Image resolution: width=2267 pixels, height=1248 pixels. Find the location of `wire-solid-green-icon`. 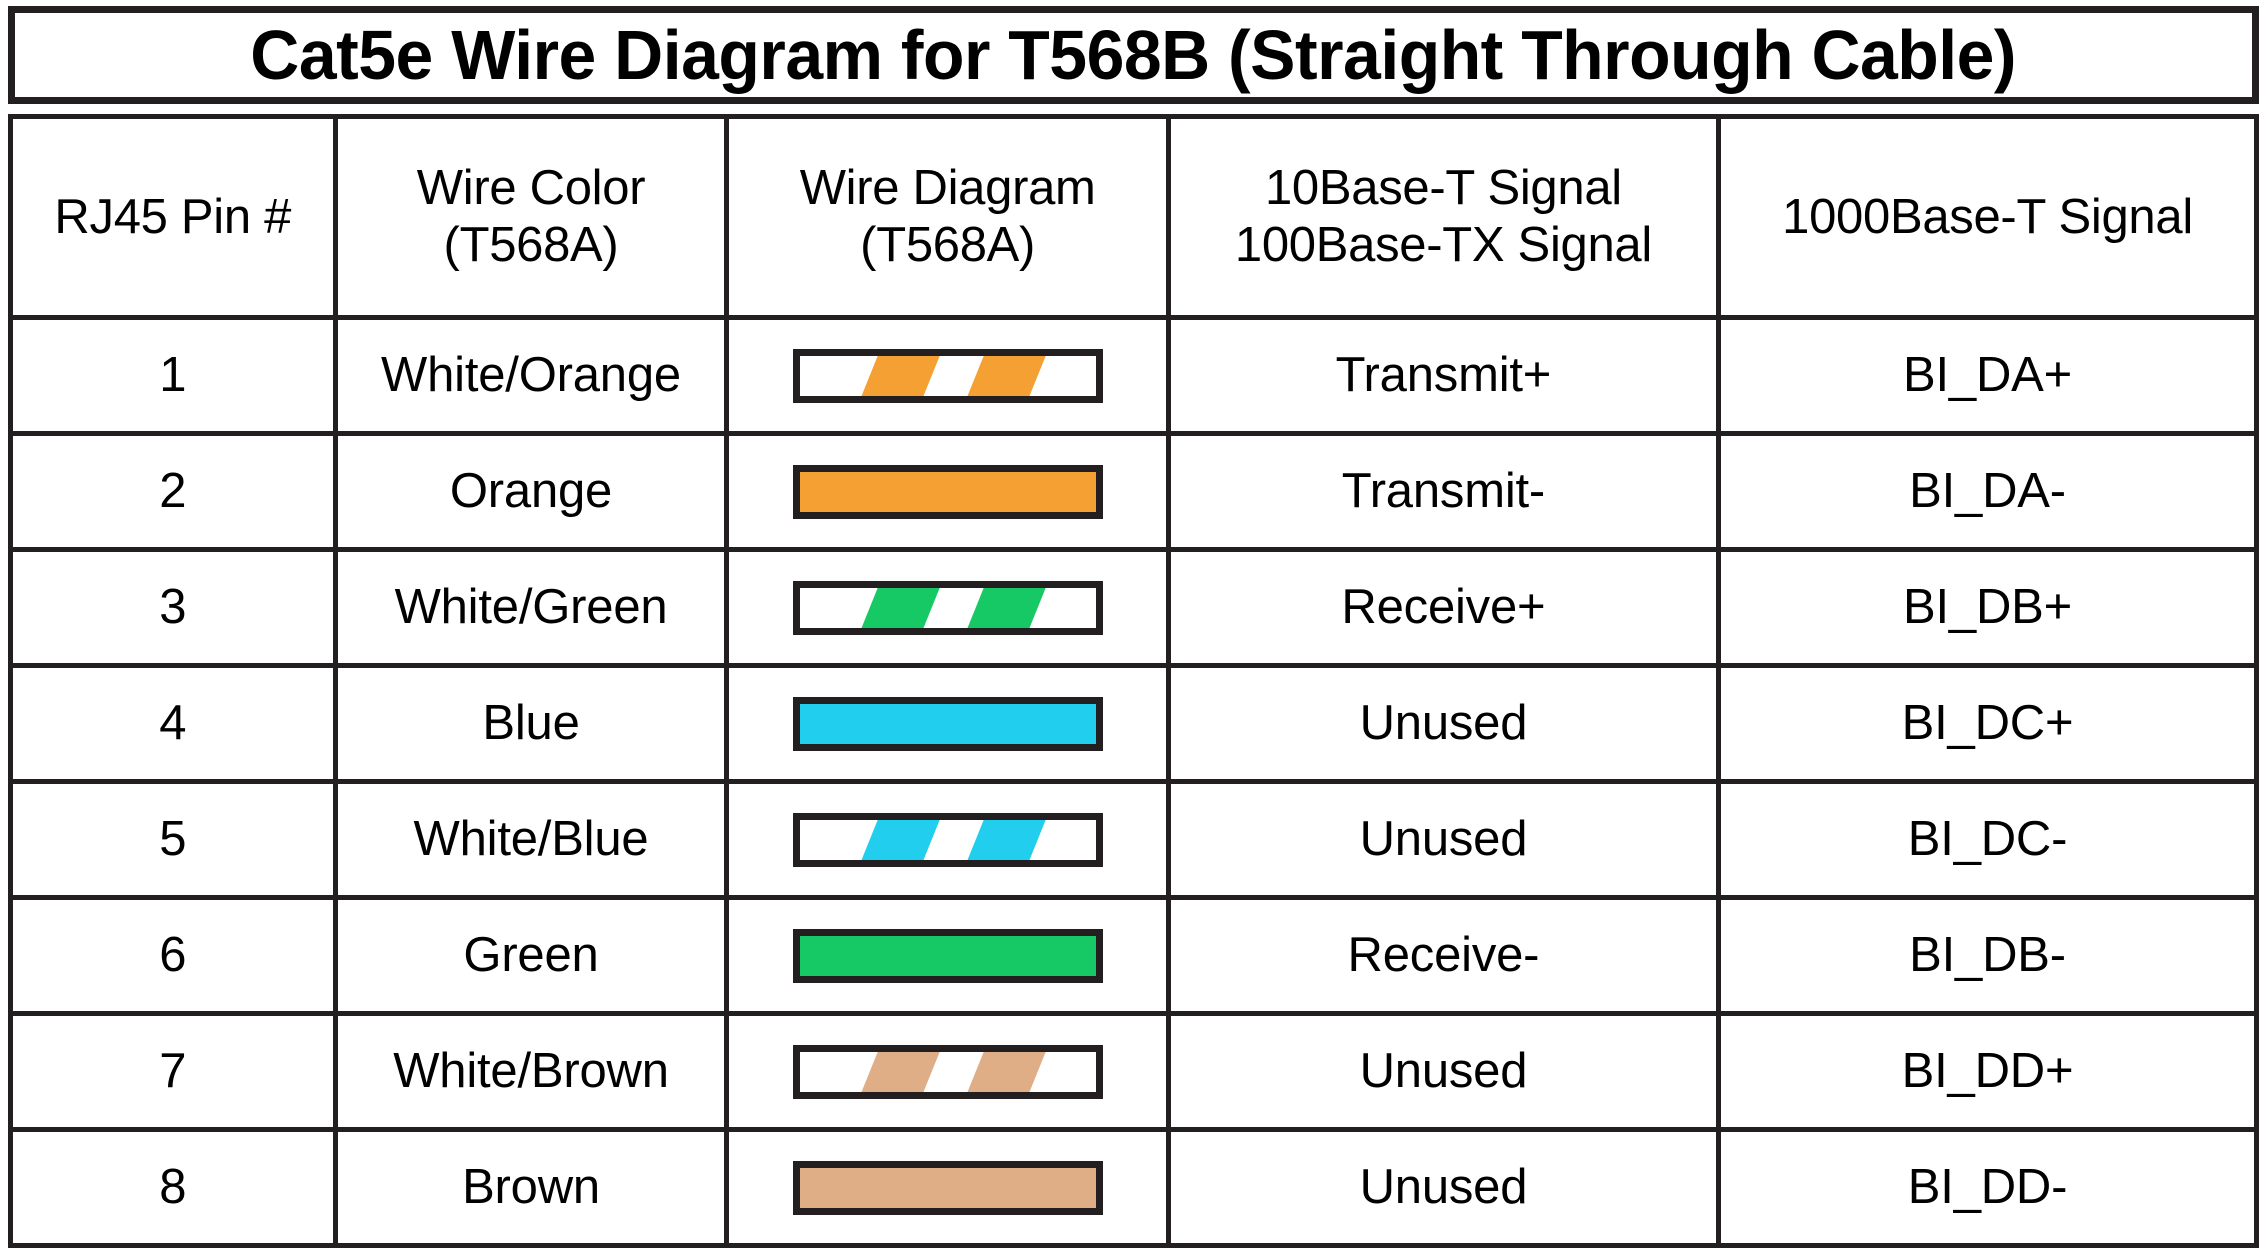

wire-solid-green-icon is located at coordinates (947, 955).